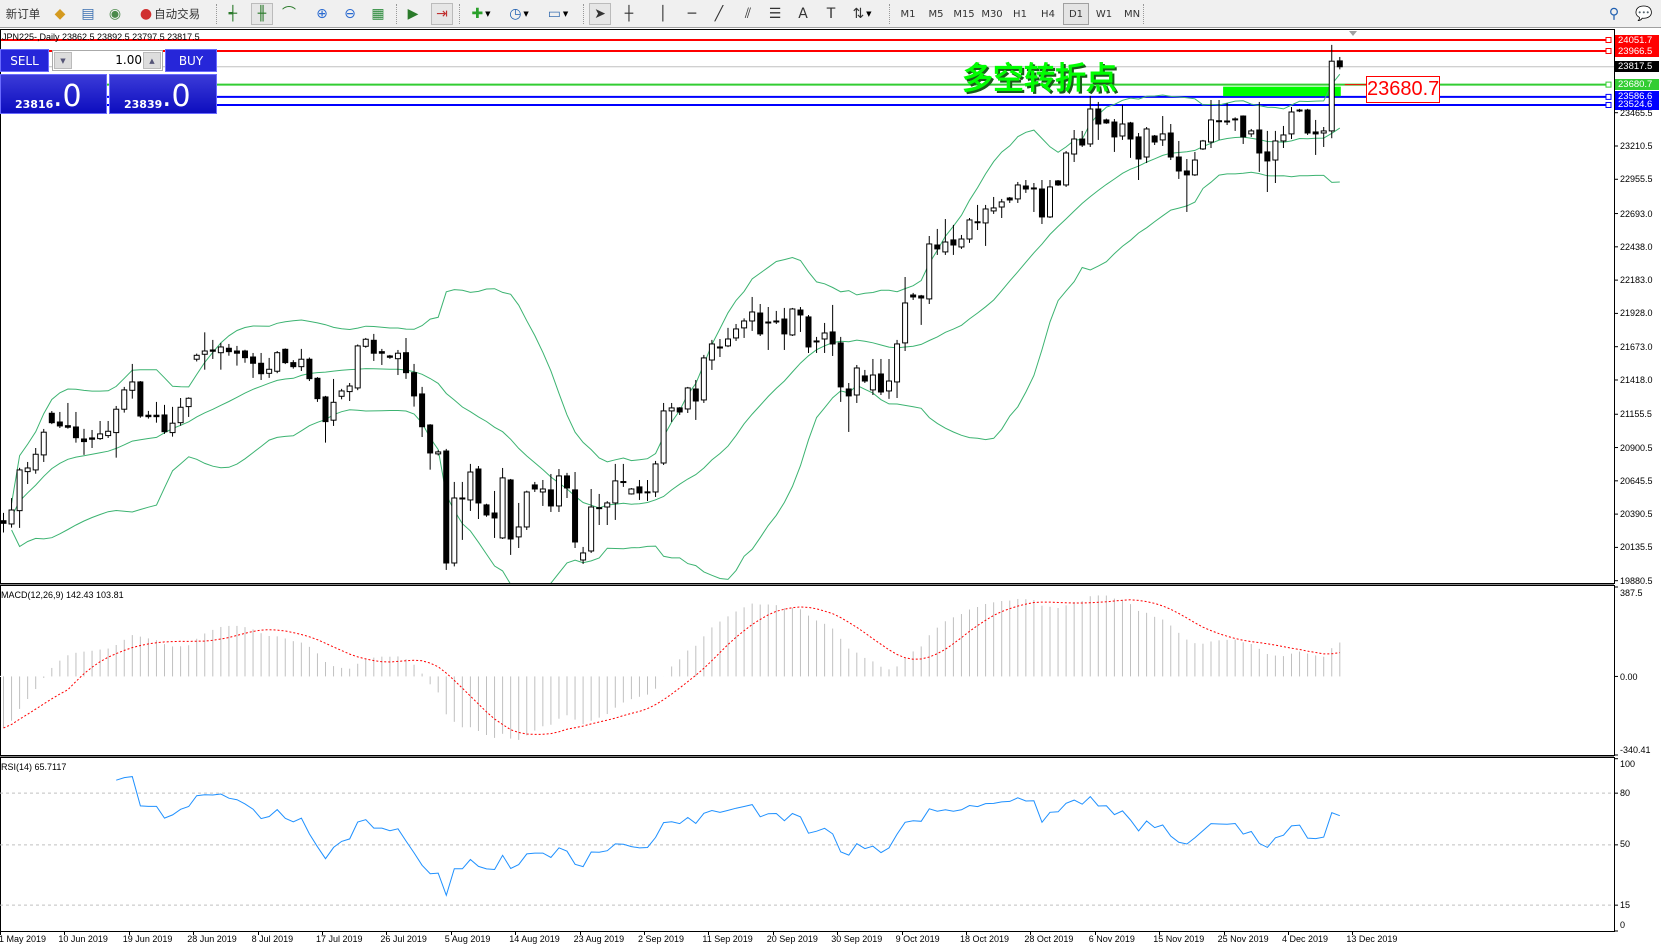  Describe the element at coordinates (262, 14) in the screenshot. I see `candlestick-button: ╫` at that location.